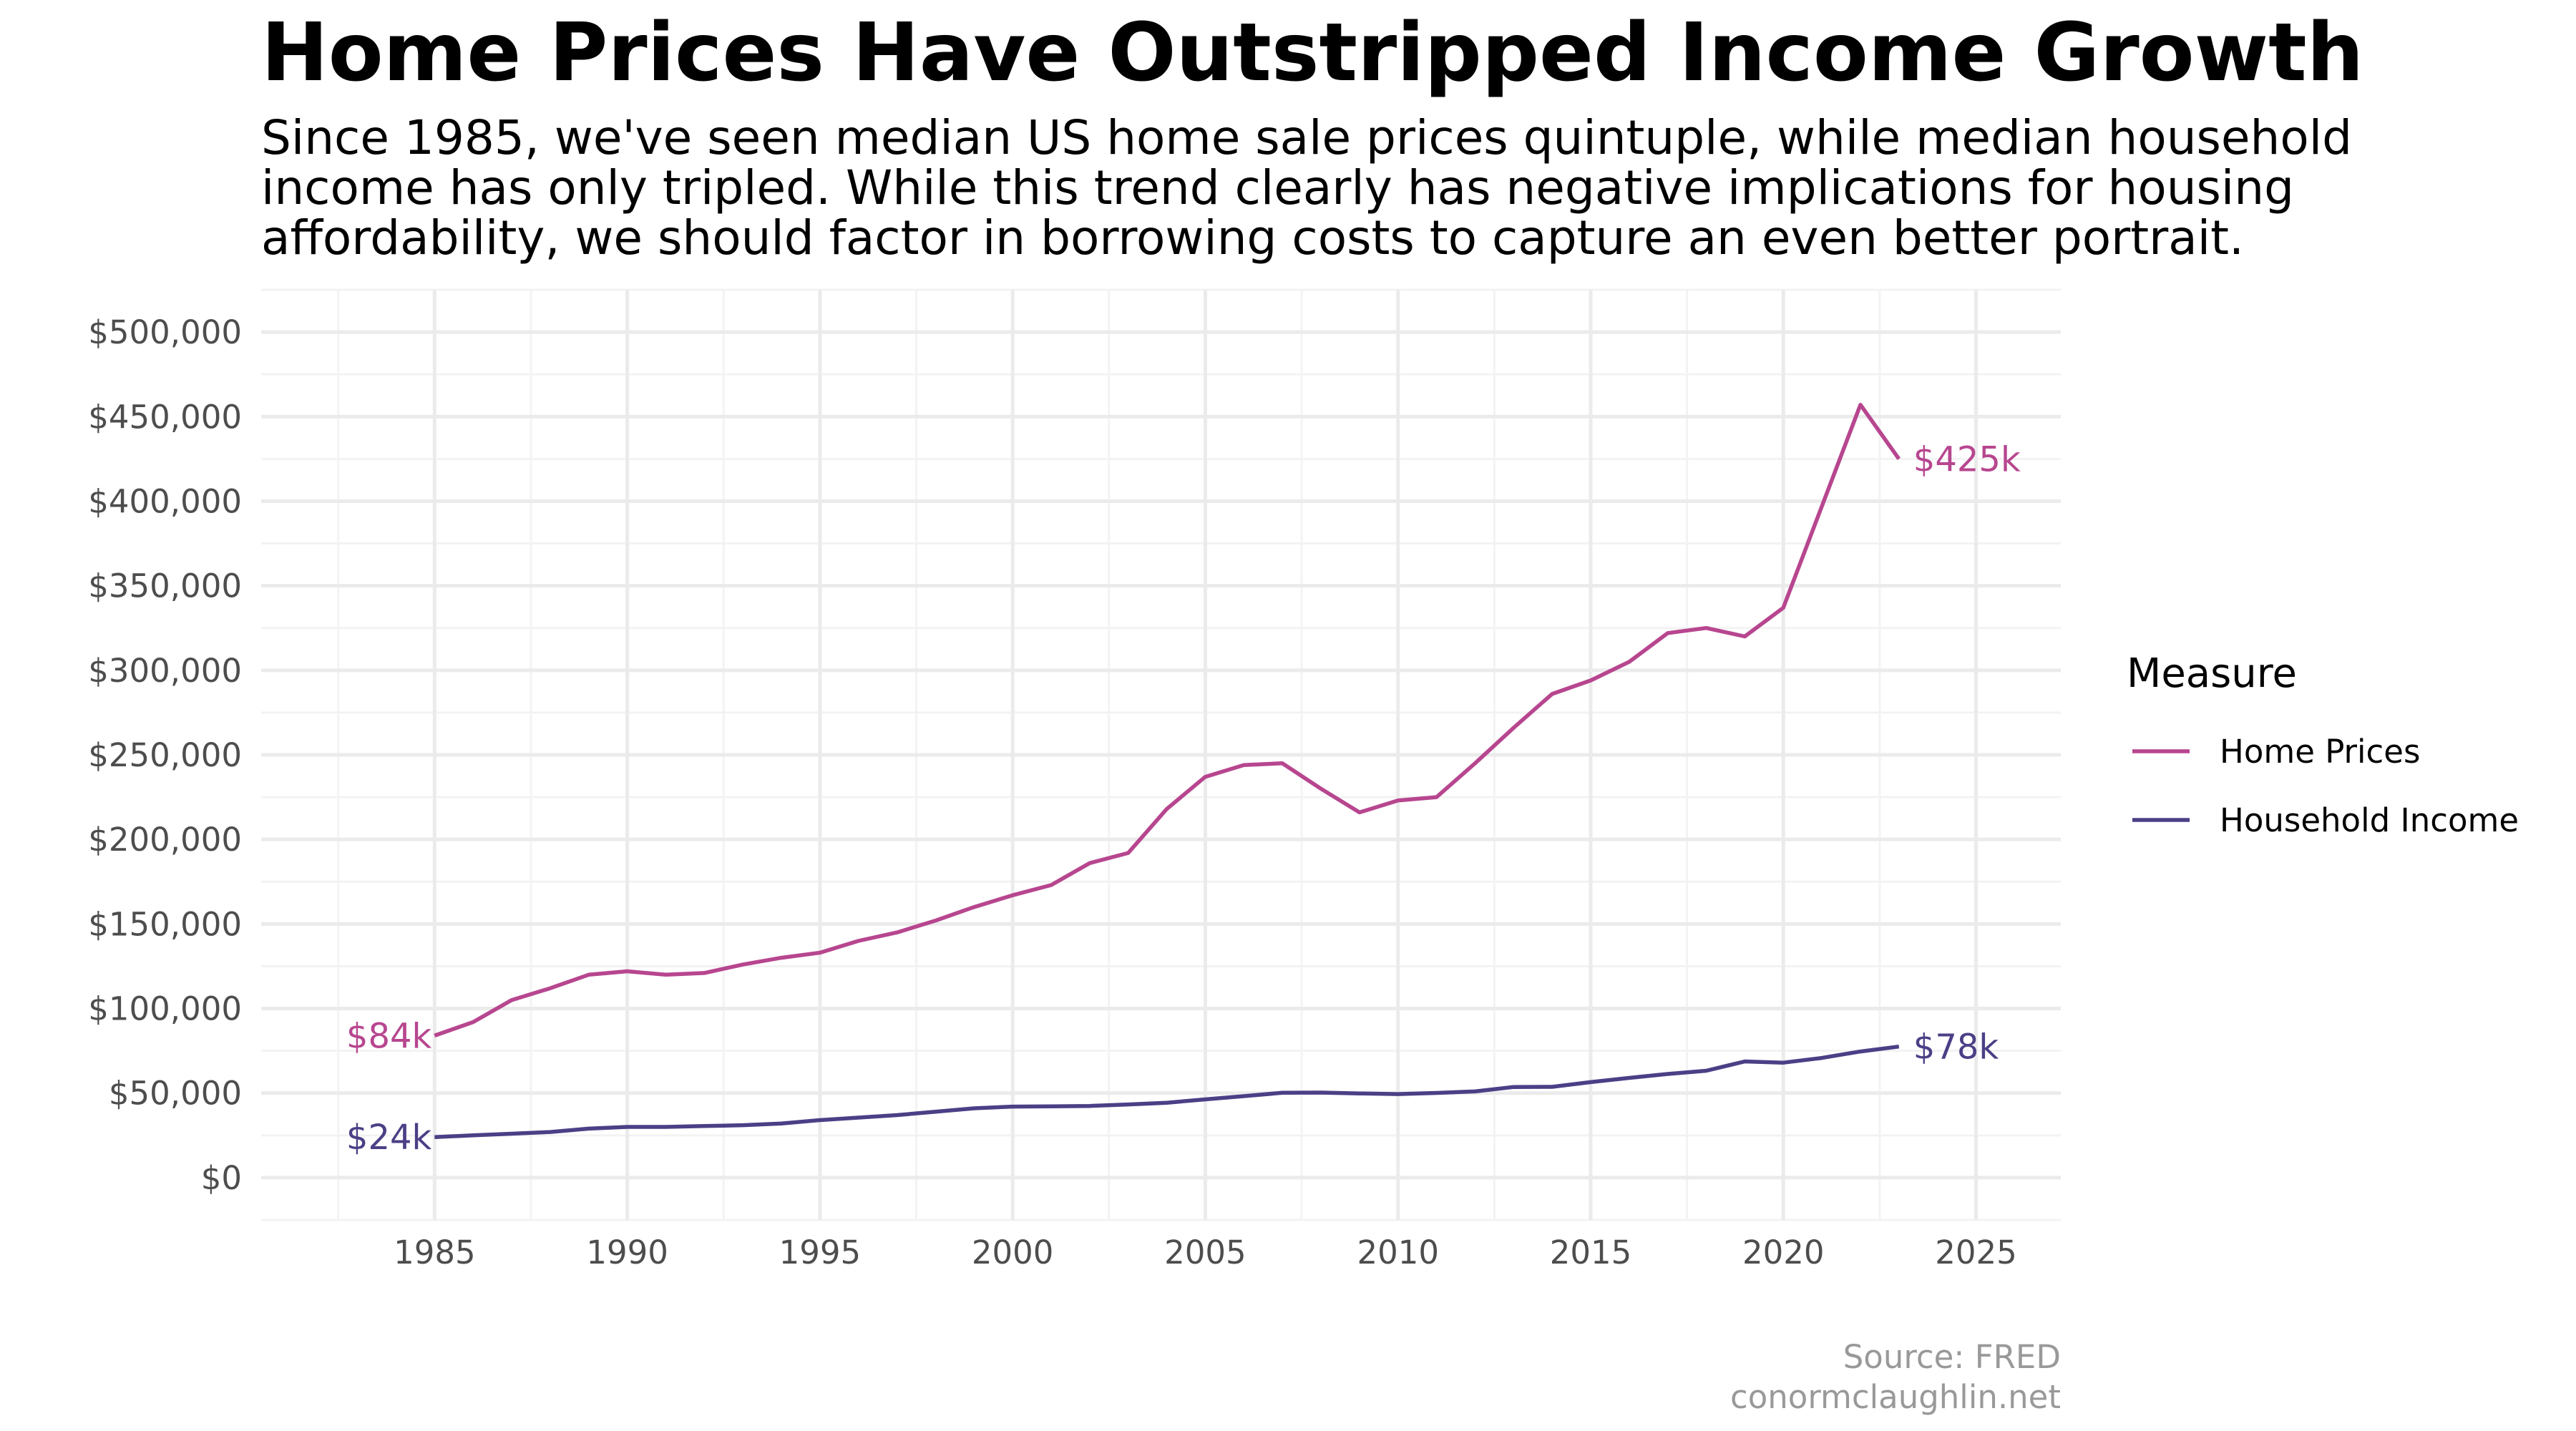  What do you see at coordinates (165, 1009) in the screenshot?
I see `y-tick-label: $100,000` at bounding box center [165, 1009].